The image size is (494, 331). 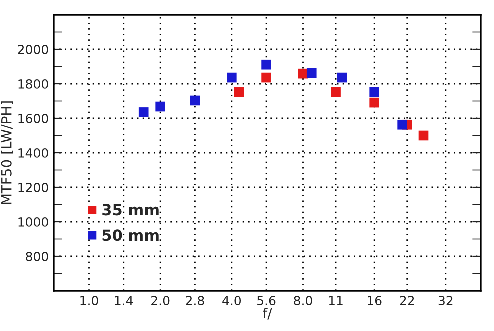 I want to click on x-tick-label: 22, so click(x=407, y=301).